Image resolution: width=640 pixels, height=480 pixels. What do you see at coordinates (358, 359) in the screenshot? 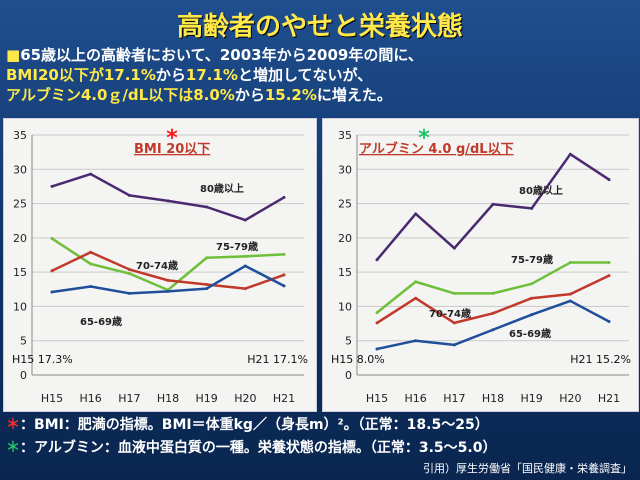
I see `annotation-start: H15 8.0%` at bounding box center [358, 359].